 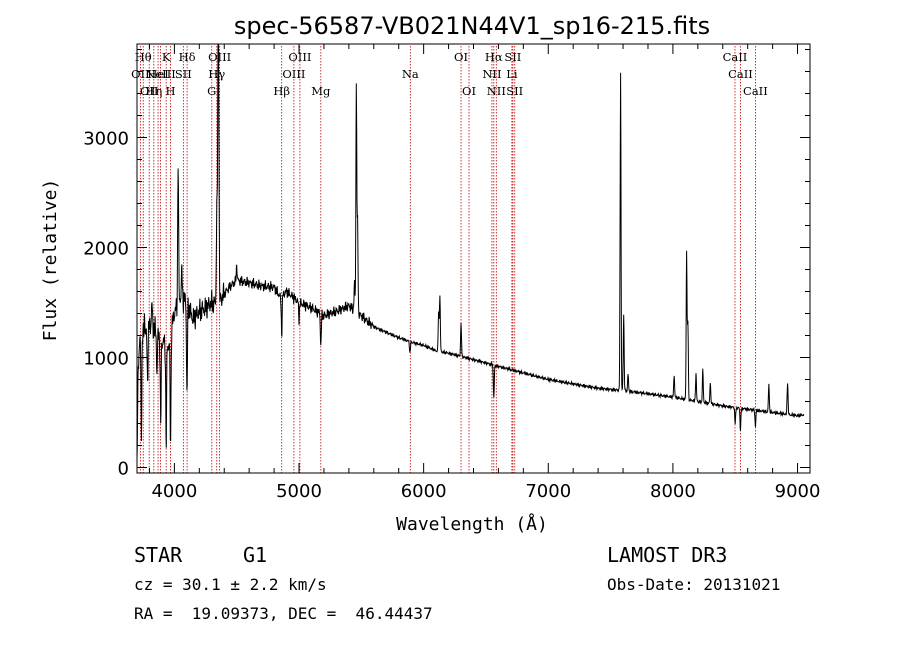 What do you see at coordinates (123, 469) in the screenshot?
I see `y-tick-label-0: 0` at bounding box center [123, 469].